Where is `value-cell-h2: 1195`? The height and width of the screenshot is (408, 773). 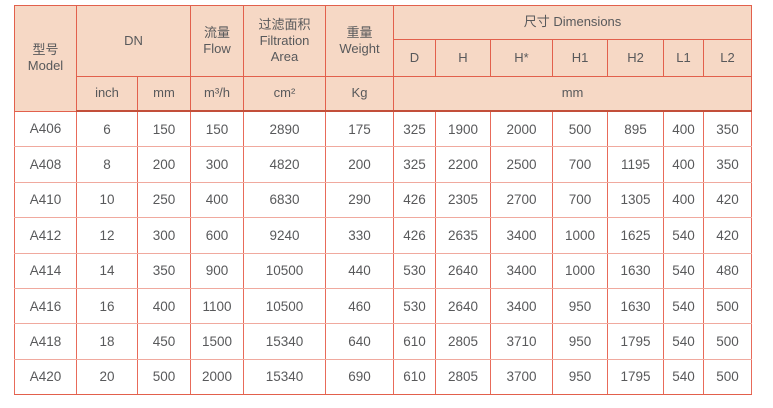 value-cell-h2: 1195 is located at coordinates (635, 164).